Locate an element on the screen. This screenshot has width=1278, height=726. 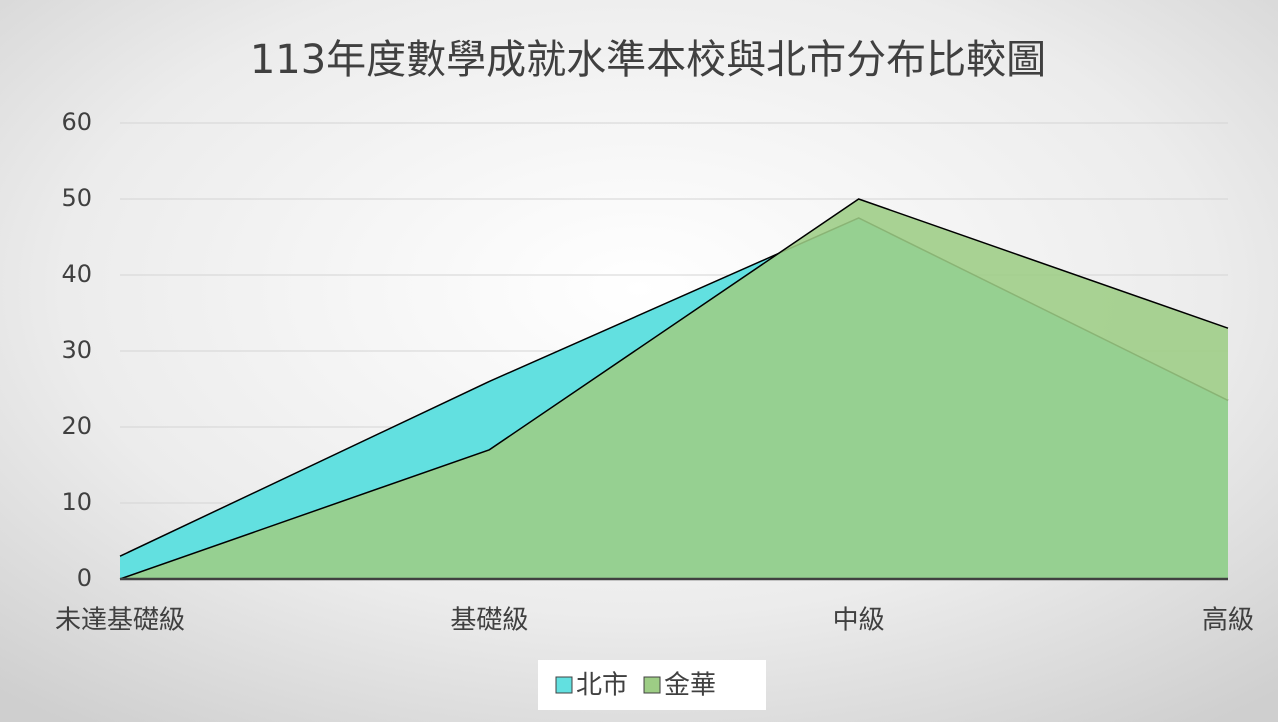
x-tick-label: 高級 is located at coordinates (1228, 621).